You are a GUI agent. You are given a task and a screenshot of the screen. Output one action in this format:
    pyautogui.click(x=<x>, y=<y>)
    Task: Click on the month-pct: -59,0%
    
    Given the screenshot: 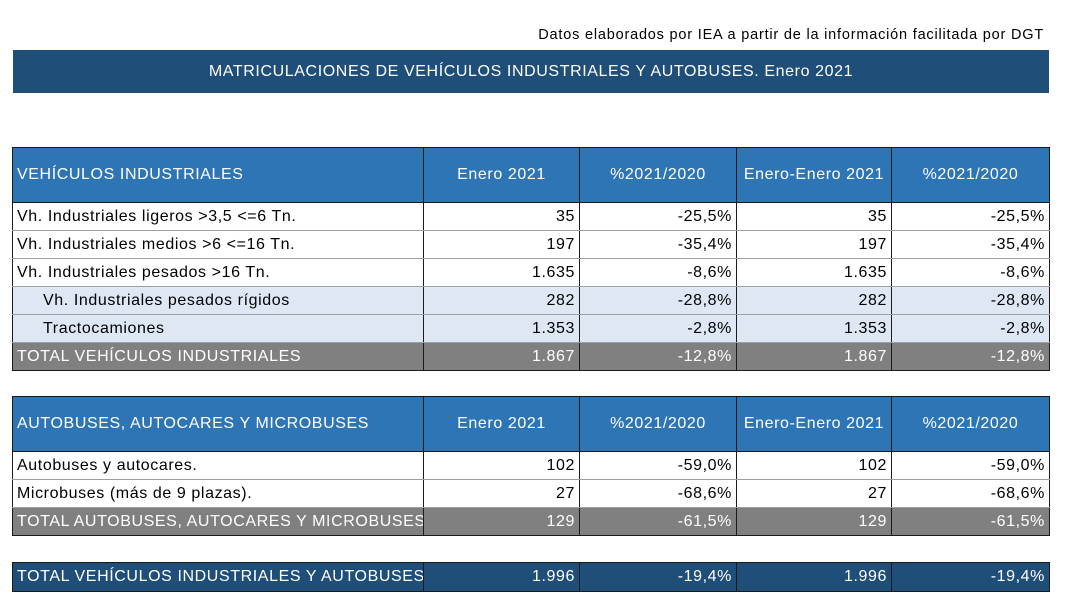 What is the action you would take?
    pyautogui.click(x=658, y=465)
    